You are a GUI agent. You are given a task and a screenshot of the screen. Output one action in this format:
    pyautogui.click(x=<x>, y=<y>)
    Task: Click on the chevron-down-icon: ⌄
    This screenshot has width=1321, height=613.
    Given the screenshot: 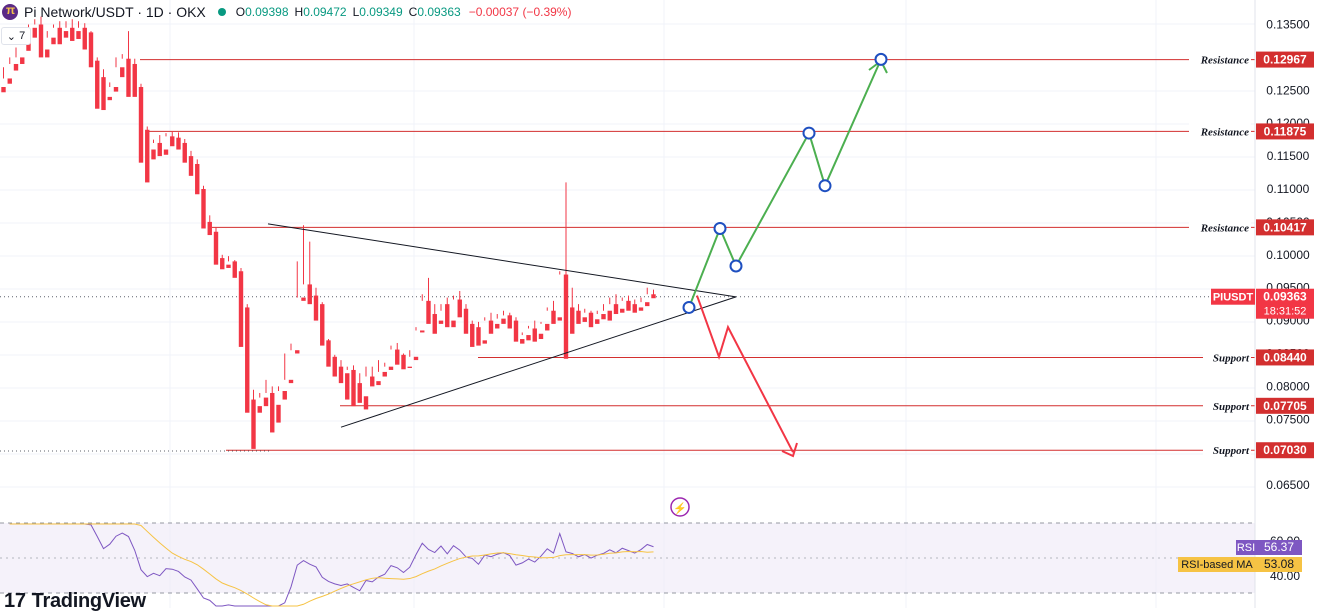 What is the action you would take?
    pyautogui.click(x=11, y=36)
    